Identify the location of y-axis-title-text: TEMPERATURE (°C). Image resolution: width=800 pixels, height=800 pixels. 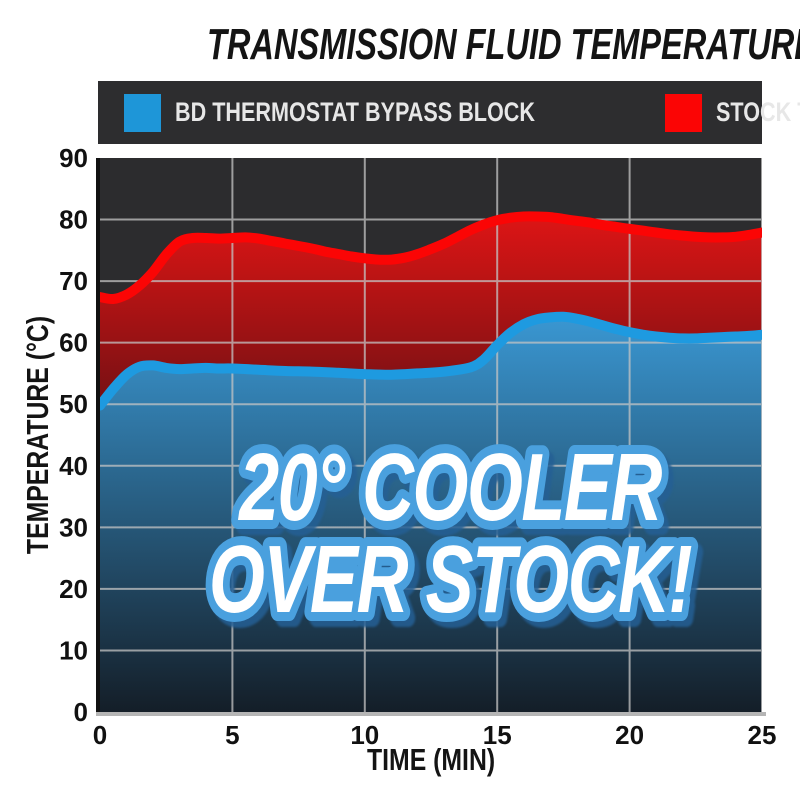
(37, 435).